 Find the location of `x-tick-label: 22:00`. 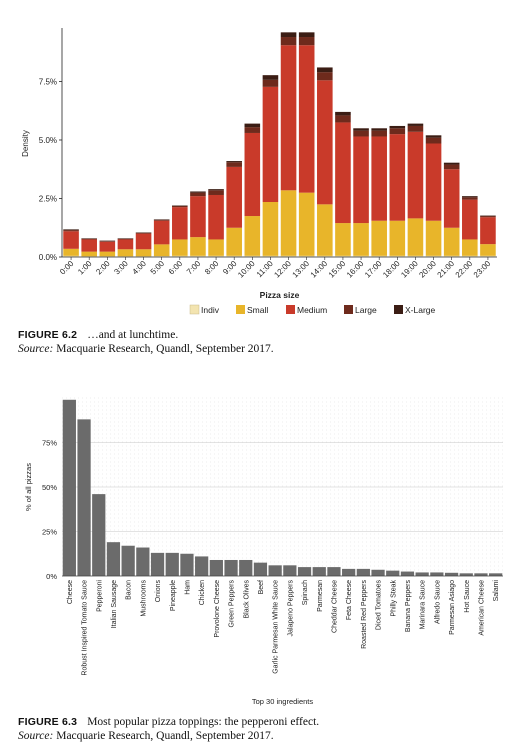

x-tick-label: 22:00 is located at coordinates (464, 269).